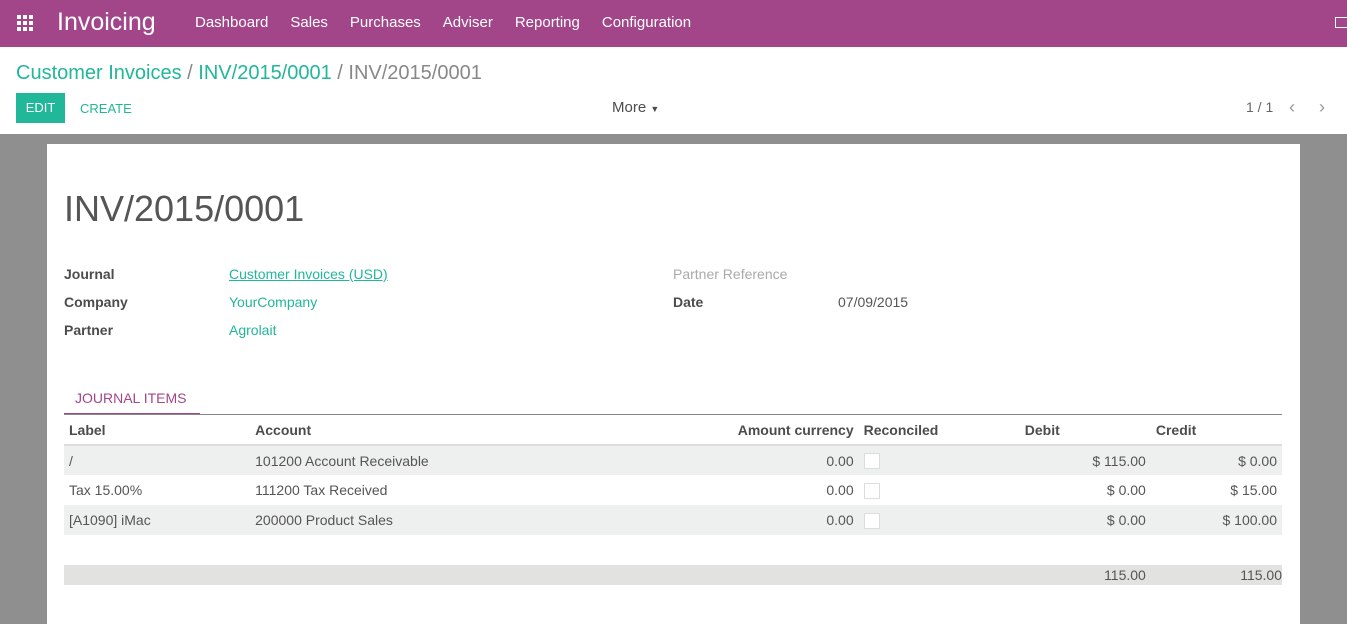 This screenshot has height=624, width=1347. Describe the element at coordinates (157, 520) in the screenshot. I see `cell-label: [A1090] iMac` at that location.